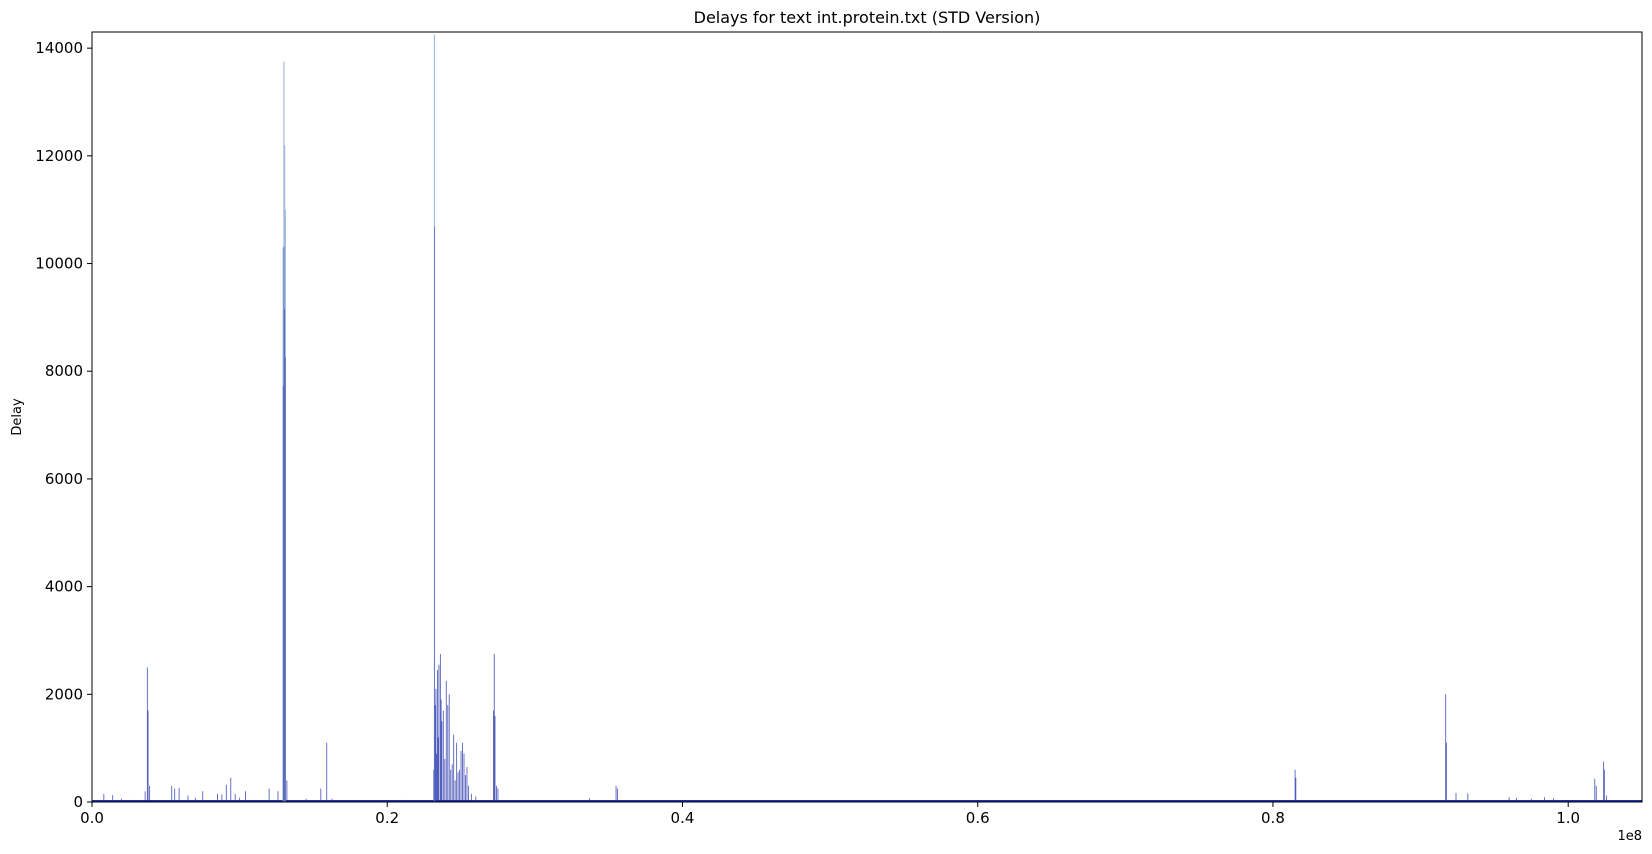 This screenshot has width=1652, height=854. I want to click on y-tick-label: 4000, so click(64, 587).